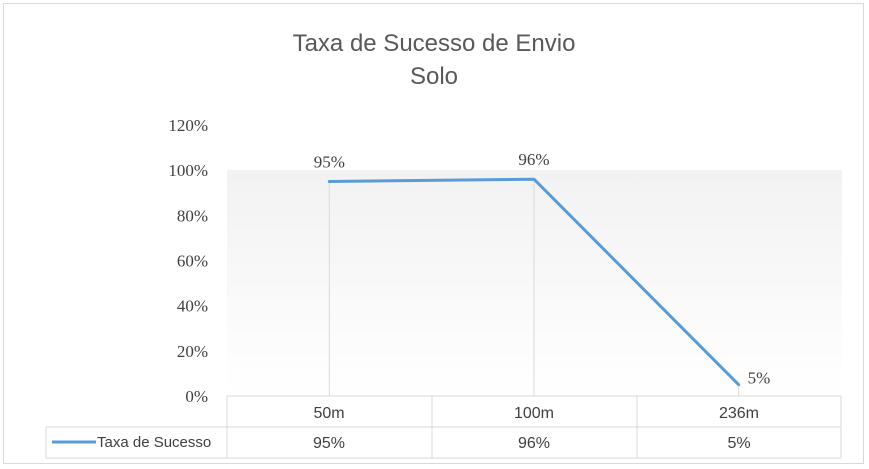 Image resolution: width=869 pixels, height=469 pixels. What do you see at coordinates (534, 443) in the screenshot?
I see `table-value-100m: 96%` at bounding box center [534, 443].